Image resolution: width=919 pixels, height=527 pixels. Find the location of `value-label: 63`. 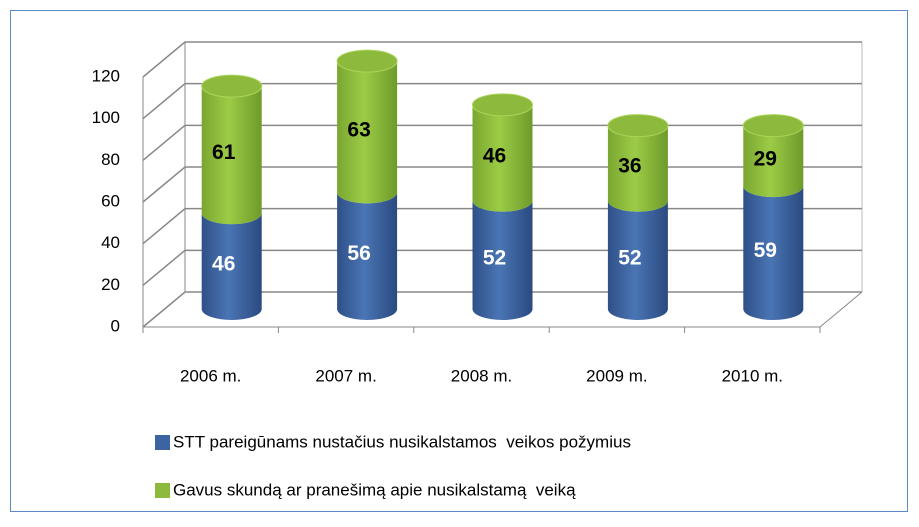

value-label: 63 is located at coordinates (358, 129).